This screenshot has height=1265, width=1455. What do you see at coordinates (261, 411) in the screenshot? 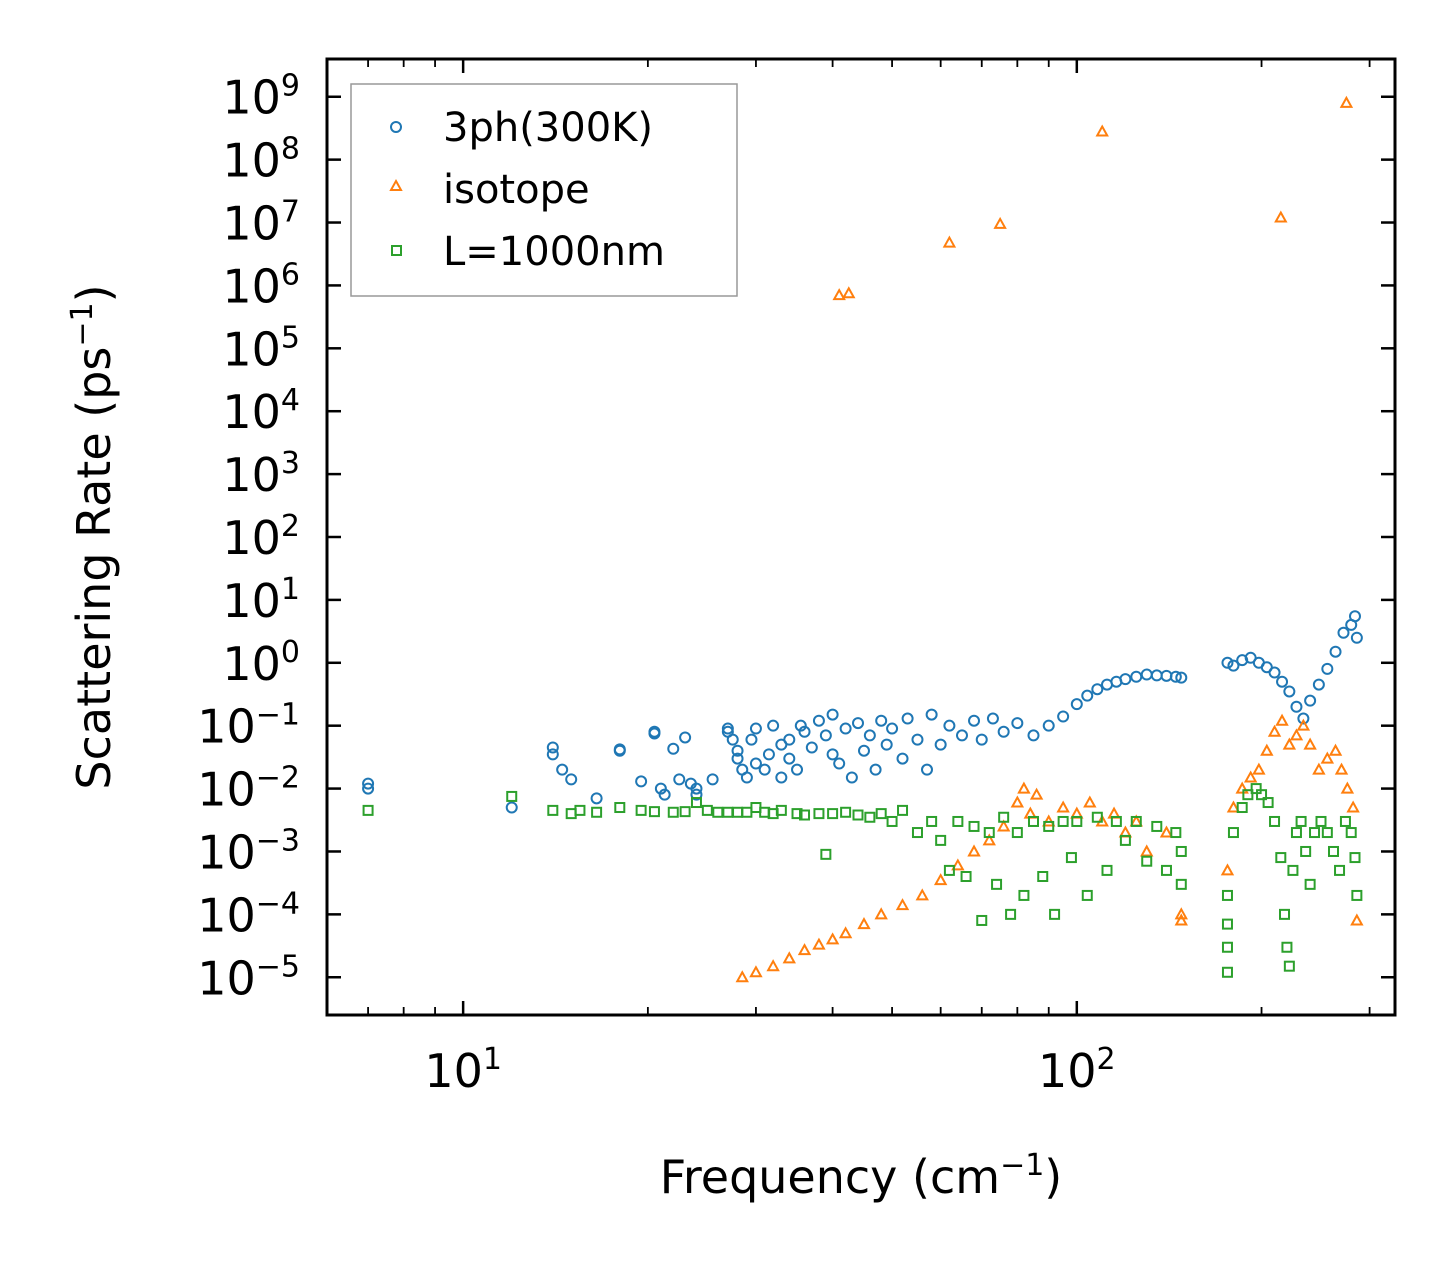
I see `y-tick-label: 10⁴` at bounding box center [261, 411].